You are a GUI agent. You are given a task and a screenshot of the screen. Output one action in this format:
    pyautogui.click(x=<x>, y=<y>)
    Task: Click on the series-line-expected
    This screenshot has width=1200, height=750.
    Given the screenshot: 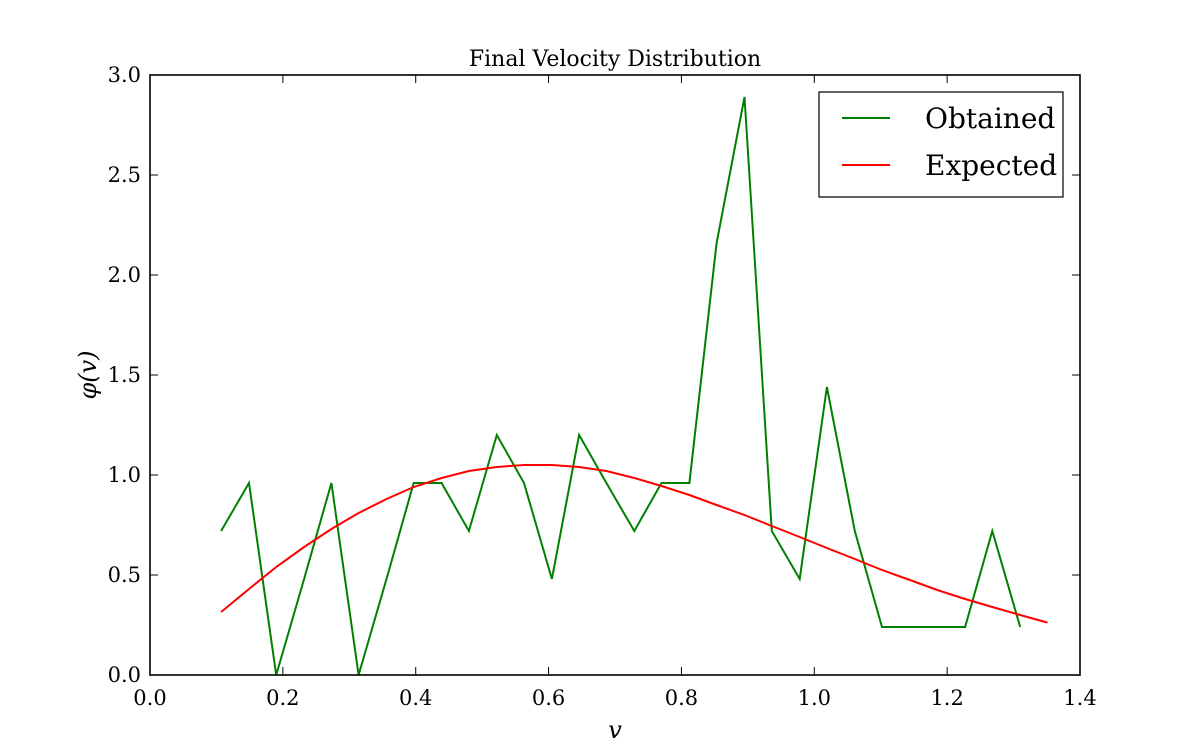 What is the action you would take?
    pyautogui.click(x=634, y=544)
    